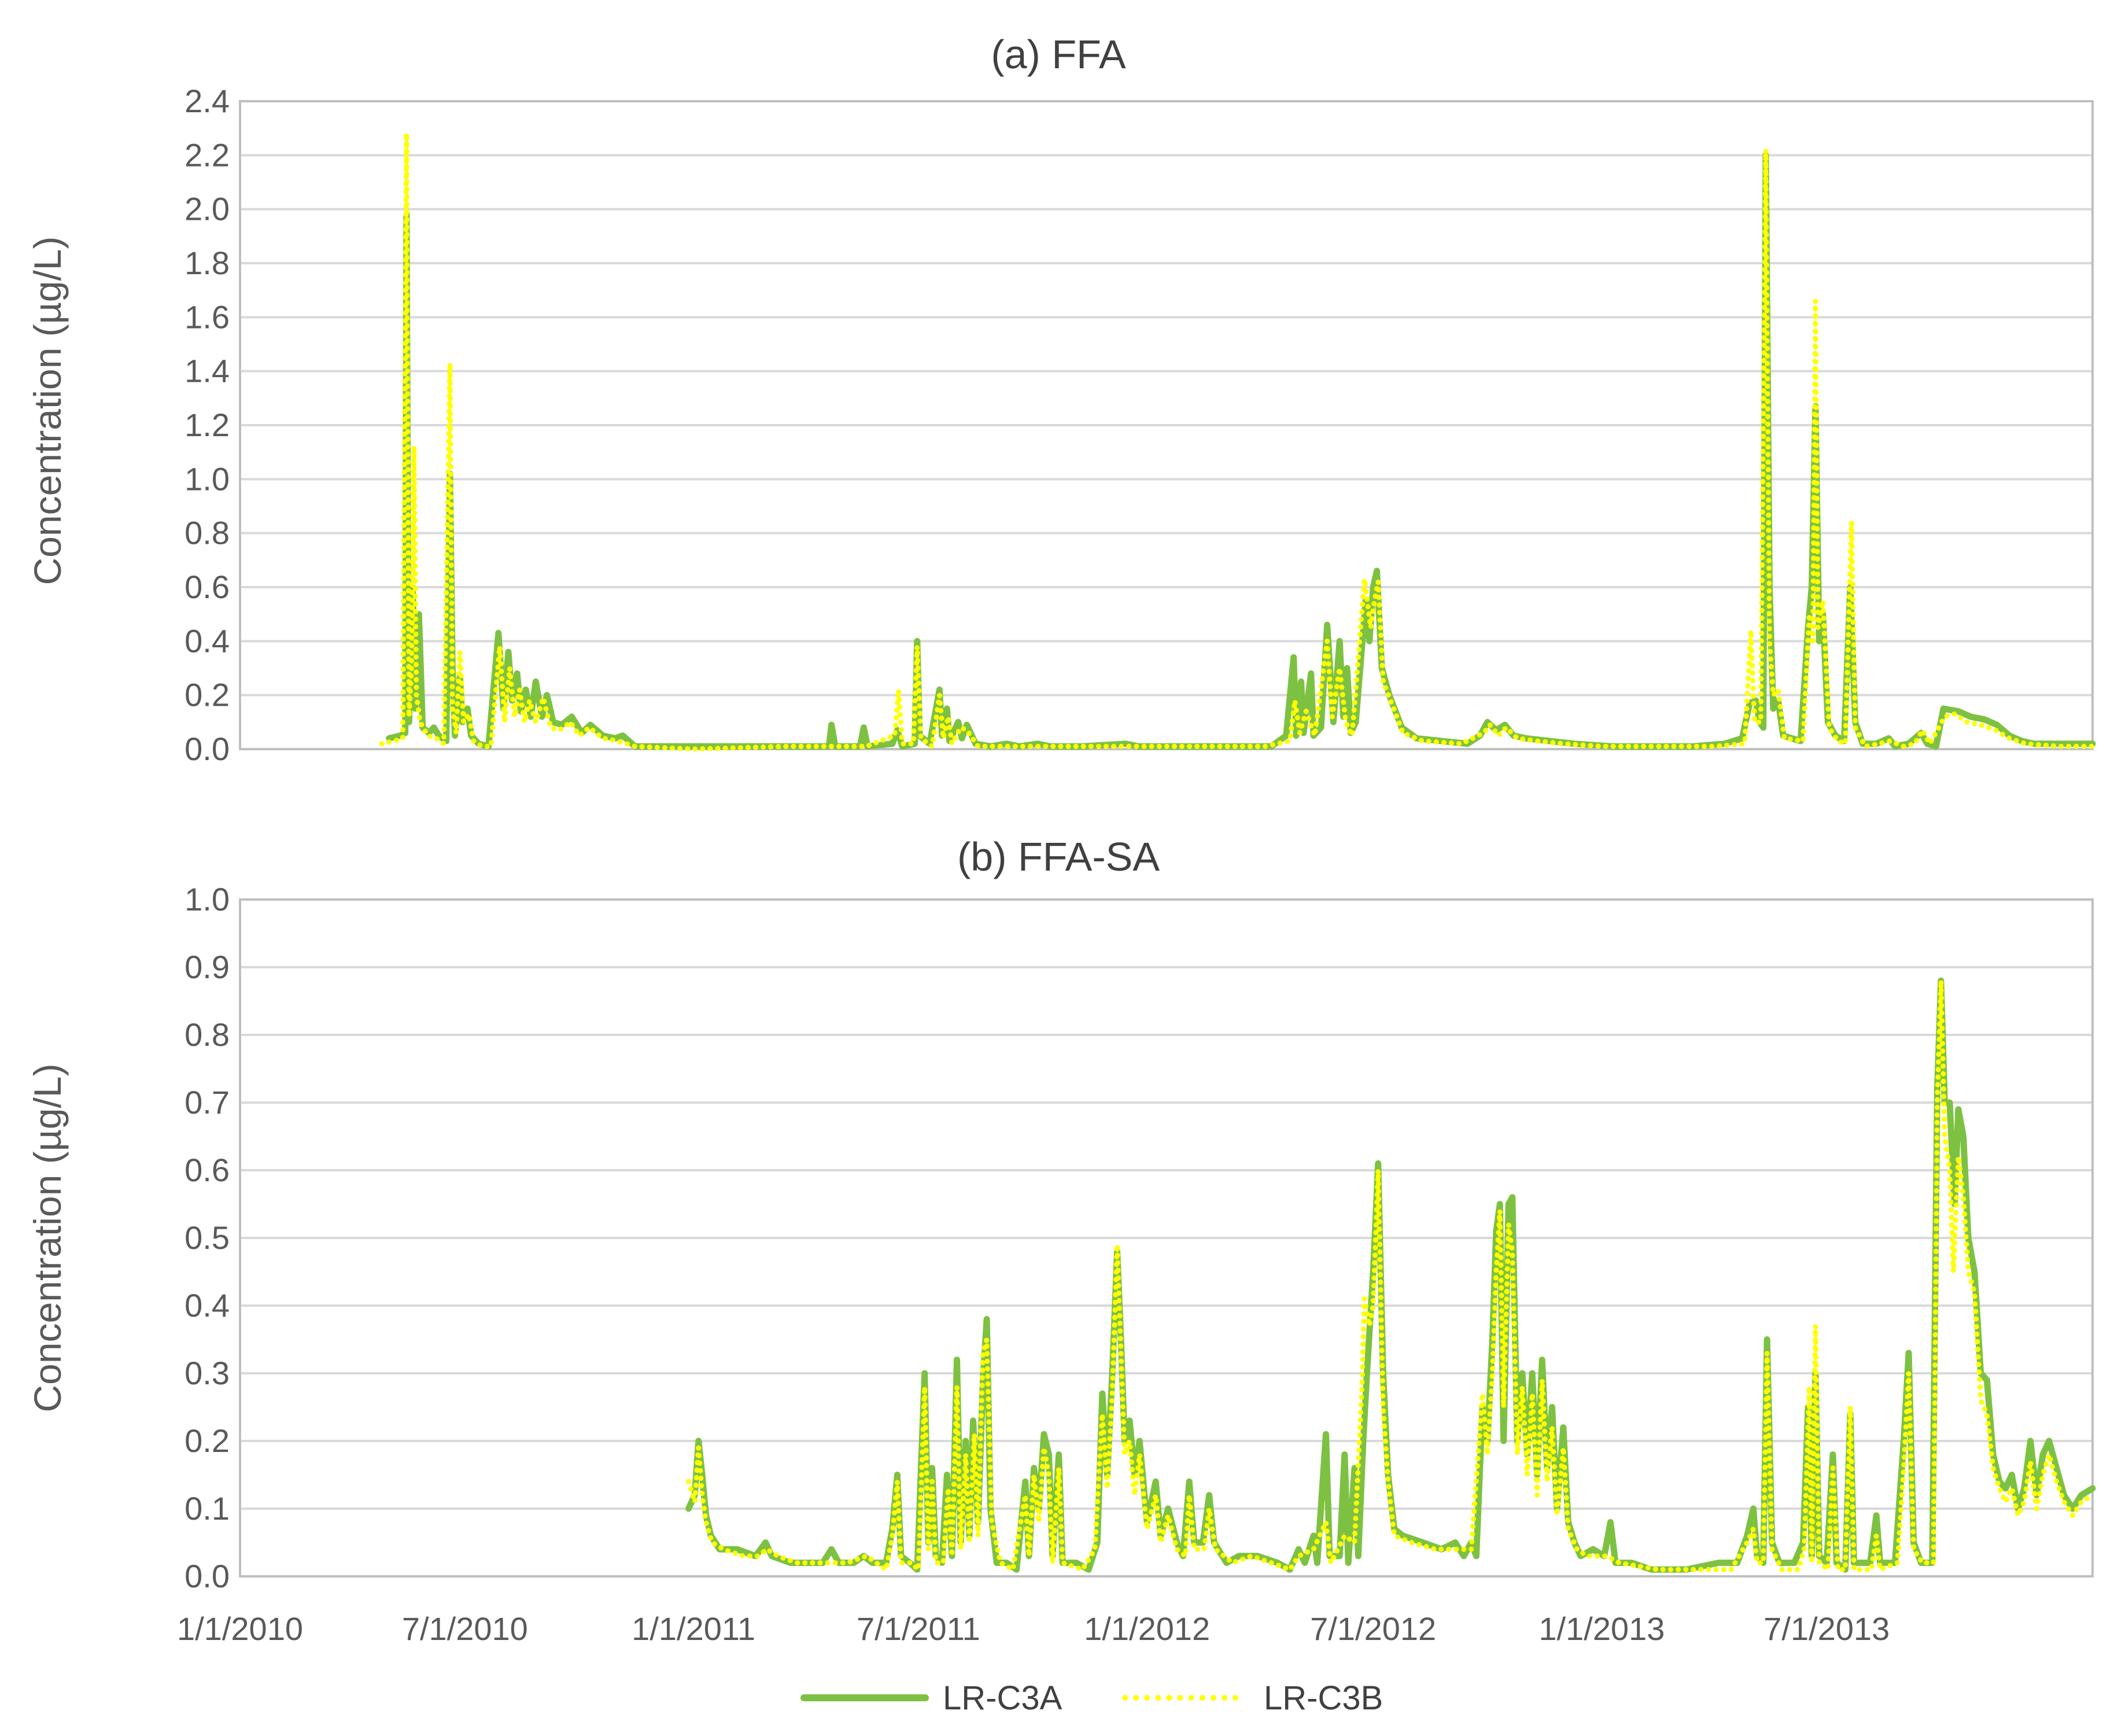  Describe the element at coordinates (47, 411) in the screenshot. I see `panel-a-y-axis-label: Concentration (µg/L)` at that location.